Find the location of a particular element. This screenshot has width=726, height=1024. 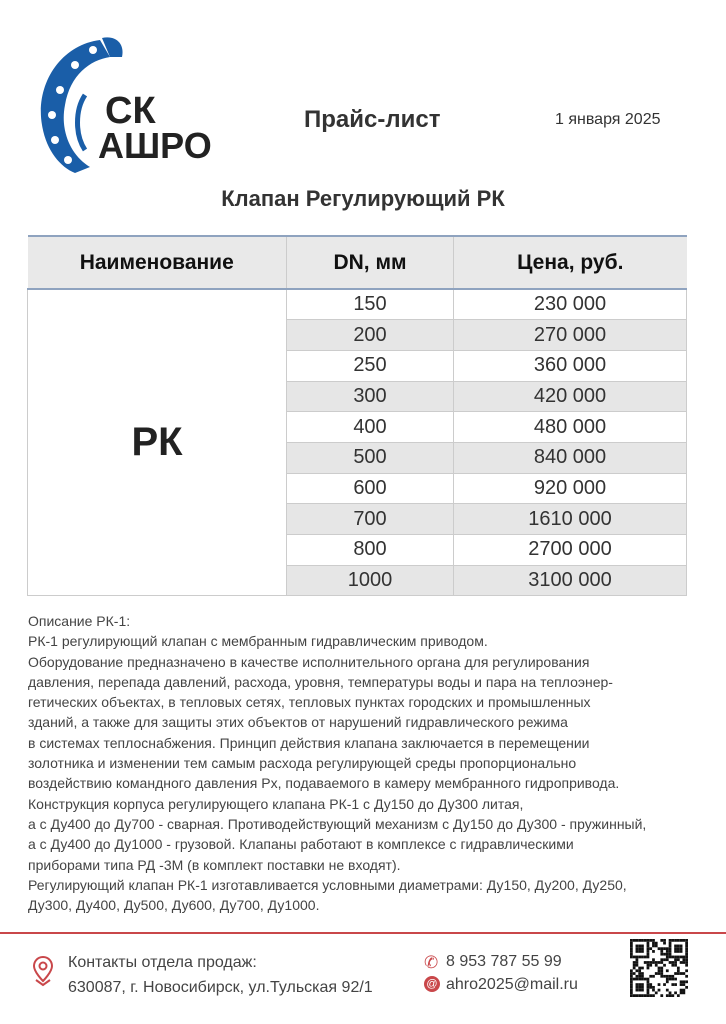

table-row: 400 480 000 is located at coordinates (357, 427).